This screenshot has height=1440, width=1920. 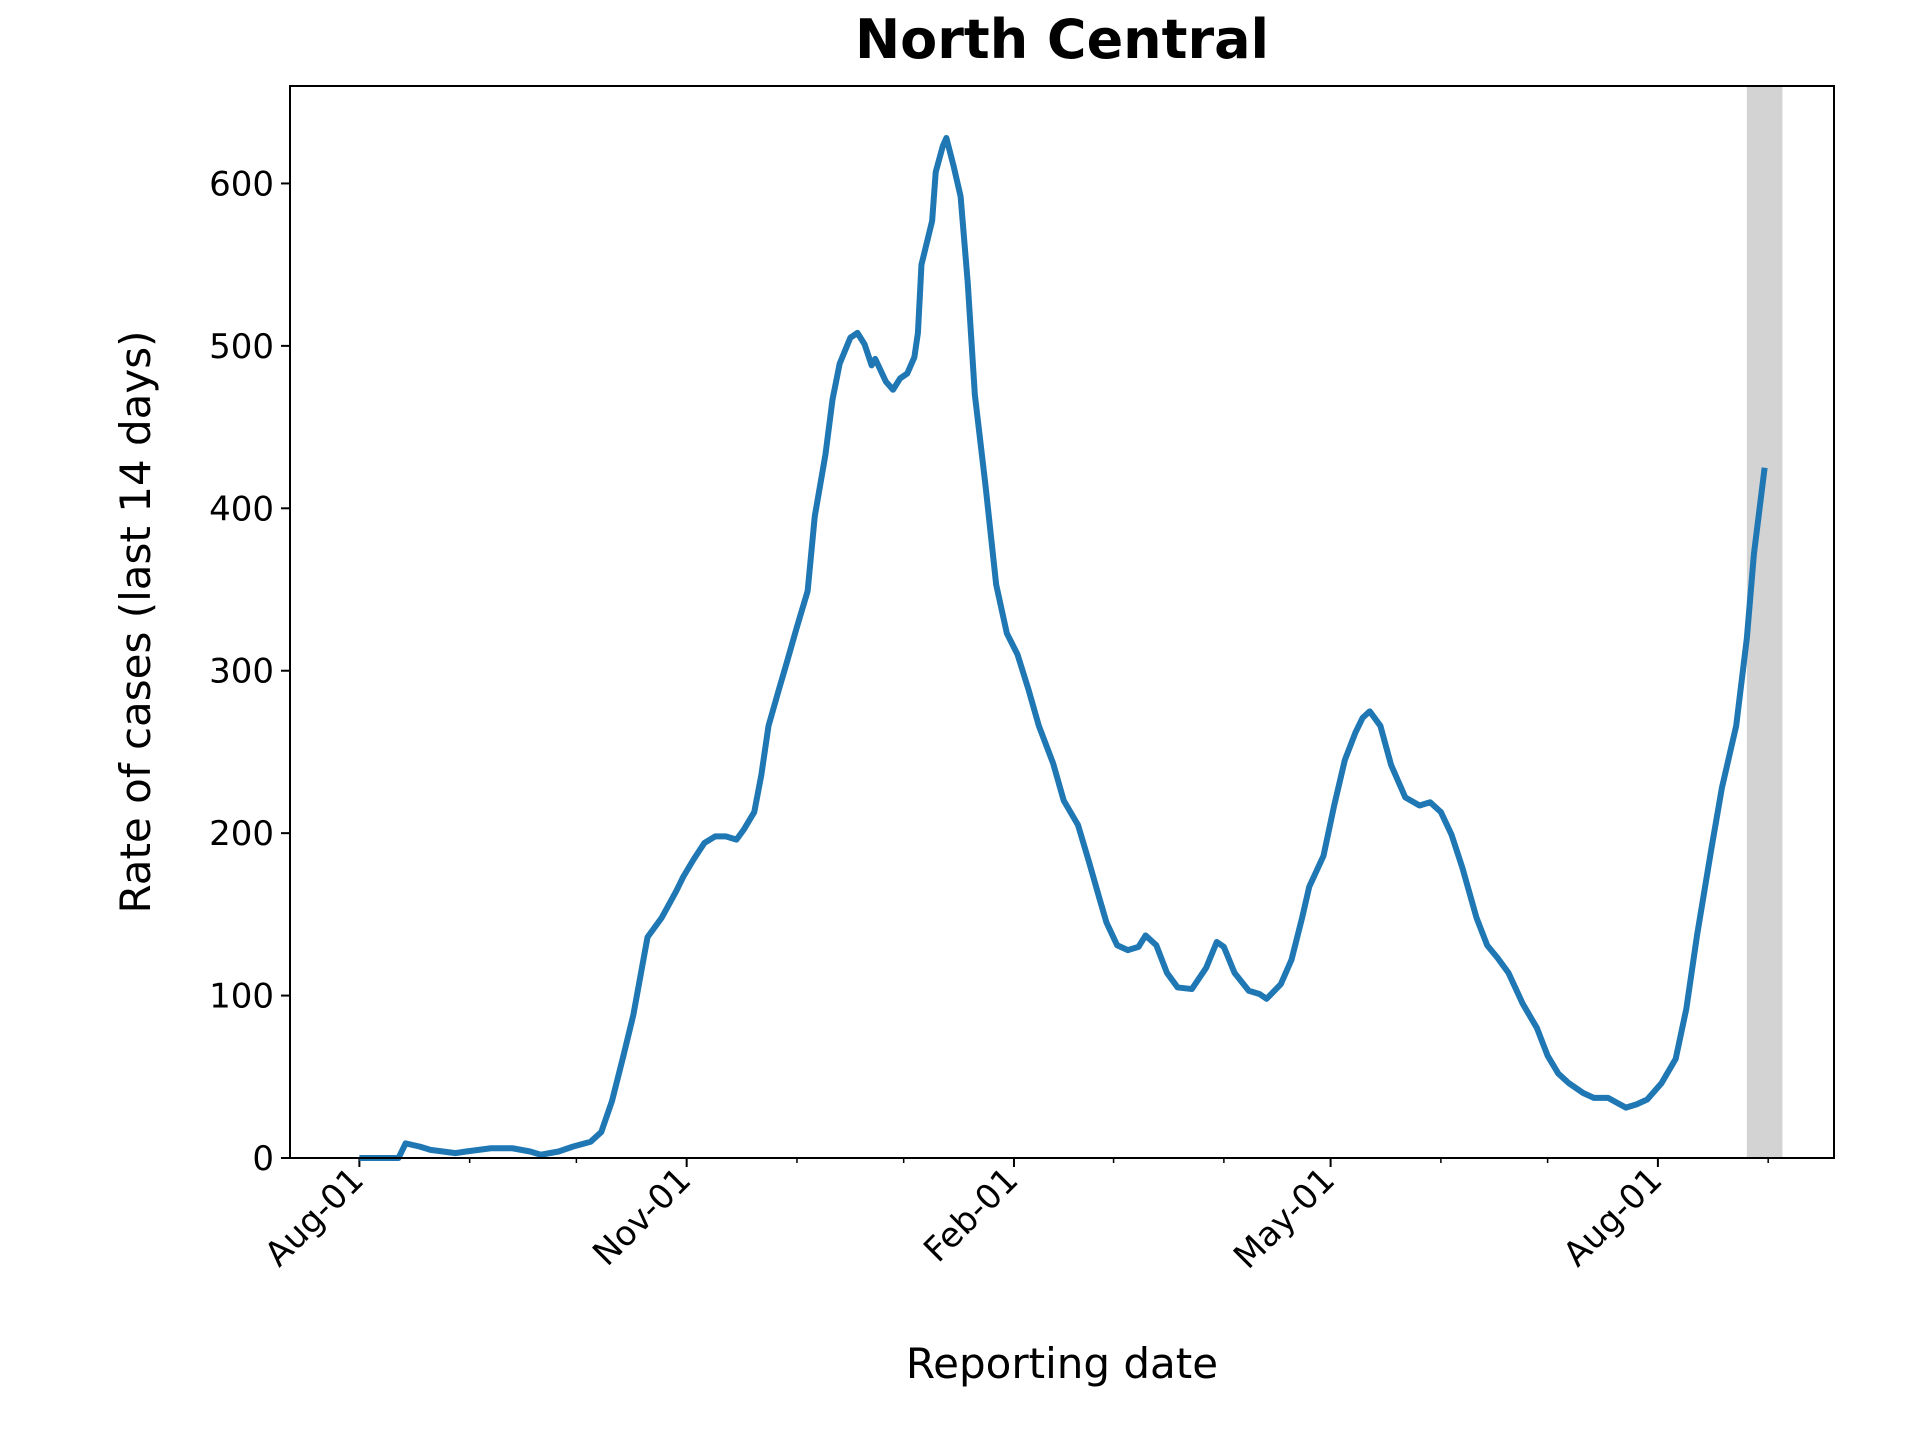 I want to click on x-axis-label: Reporting date, so click(x=1062, y=1363).